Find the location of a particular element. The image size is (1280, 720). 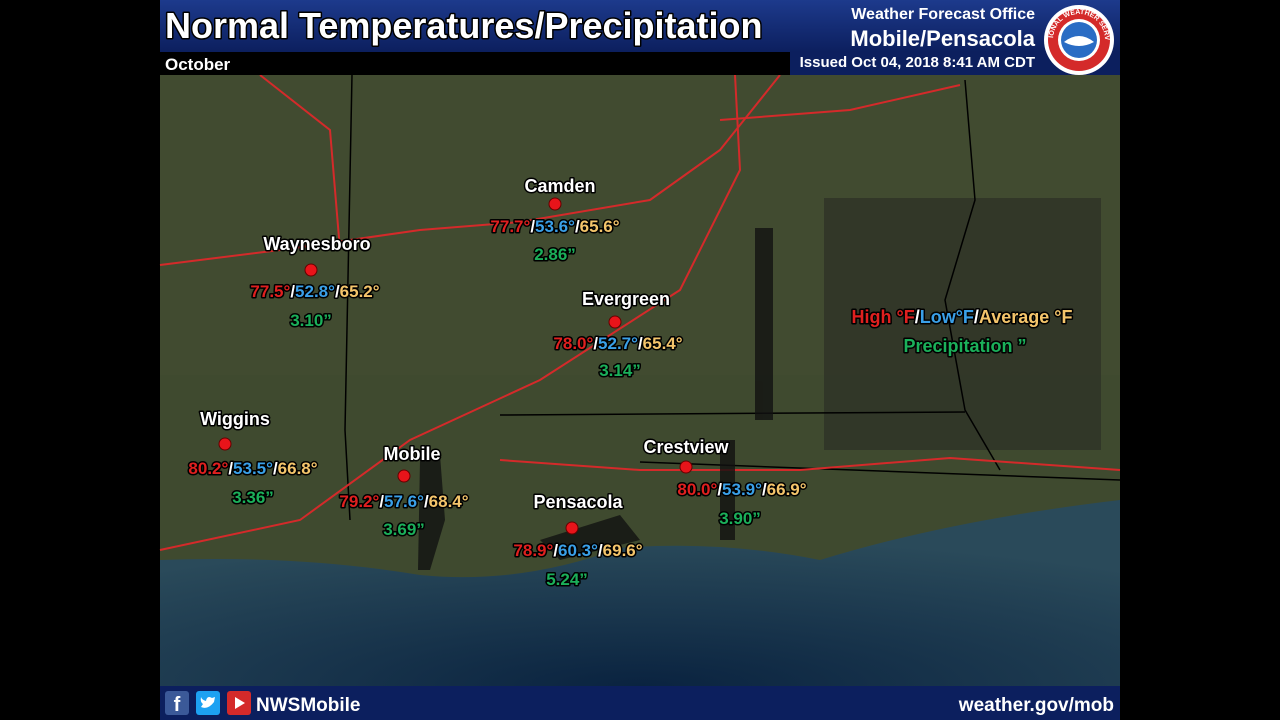

station-name: Crestview is located at coordinates (686, 447).